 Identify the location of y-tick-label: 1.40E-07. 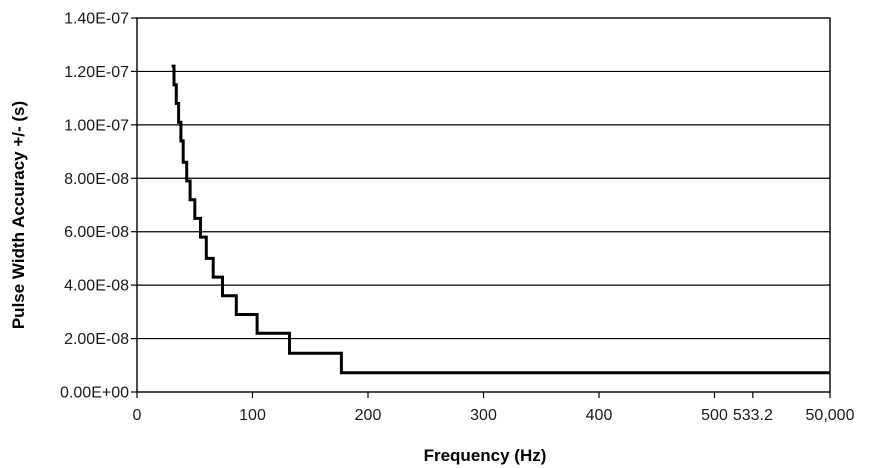
(96, 19).